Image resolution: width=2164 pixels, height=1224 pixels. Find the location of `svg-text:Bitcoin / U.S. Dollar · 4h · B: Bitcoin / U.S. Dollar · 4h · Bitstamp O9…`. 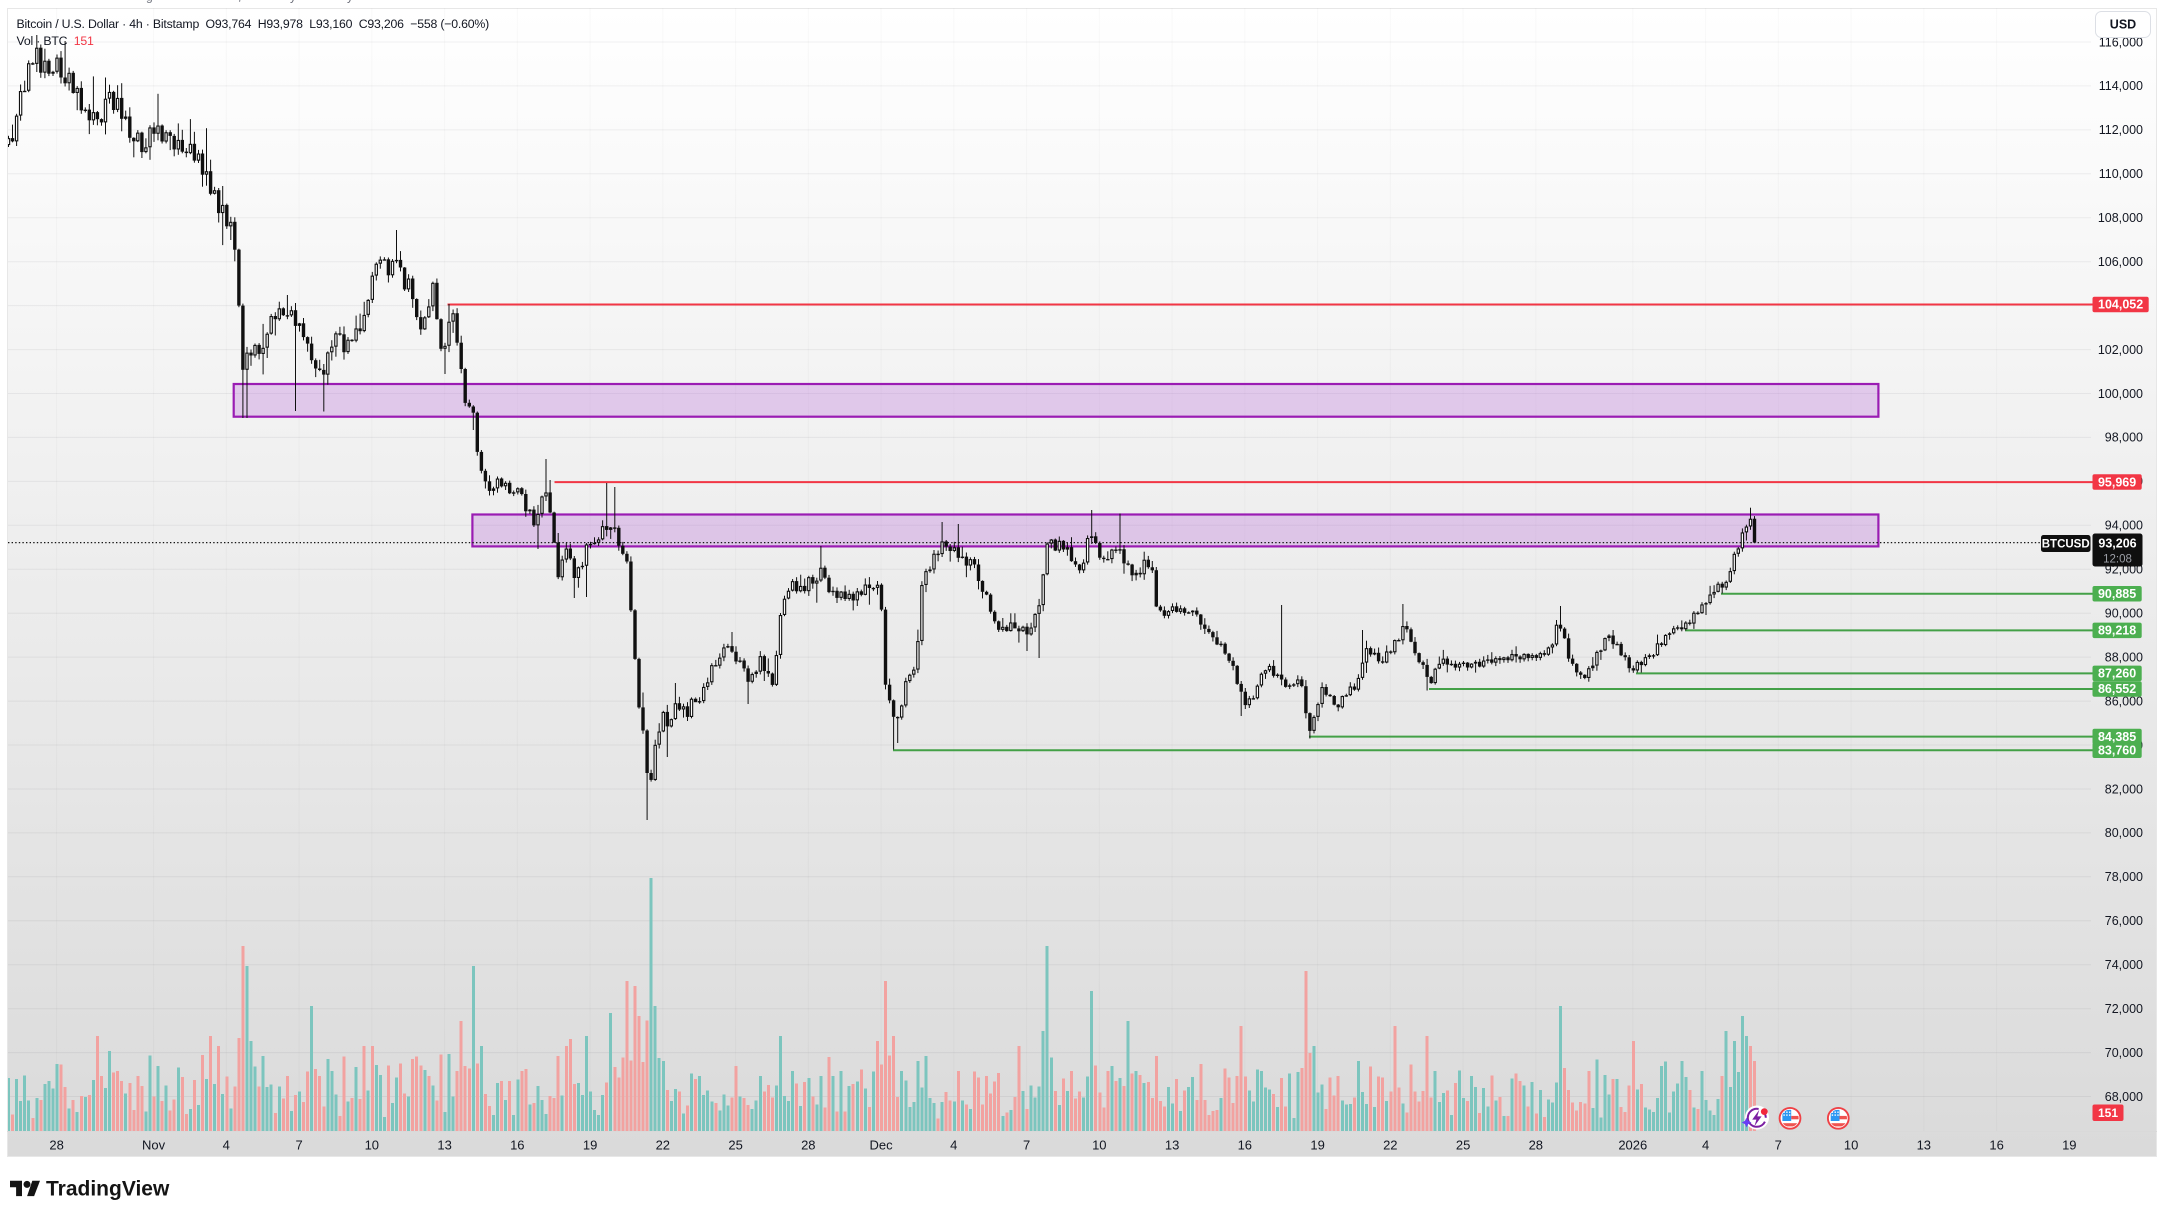

svg-text:Bitcoin / U.S. Dollar · 4h · B: Bitcoin / U.S. Dollar · 4h · Bitstamp O9… is located at coordinates (253, 24).